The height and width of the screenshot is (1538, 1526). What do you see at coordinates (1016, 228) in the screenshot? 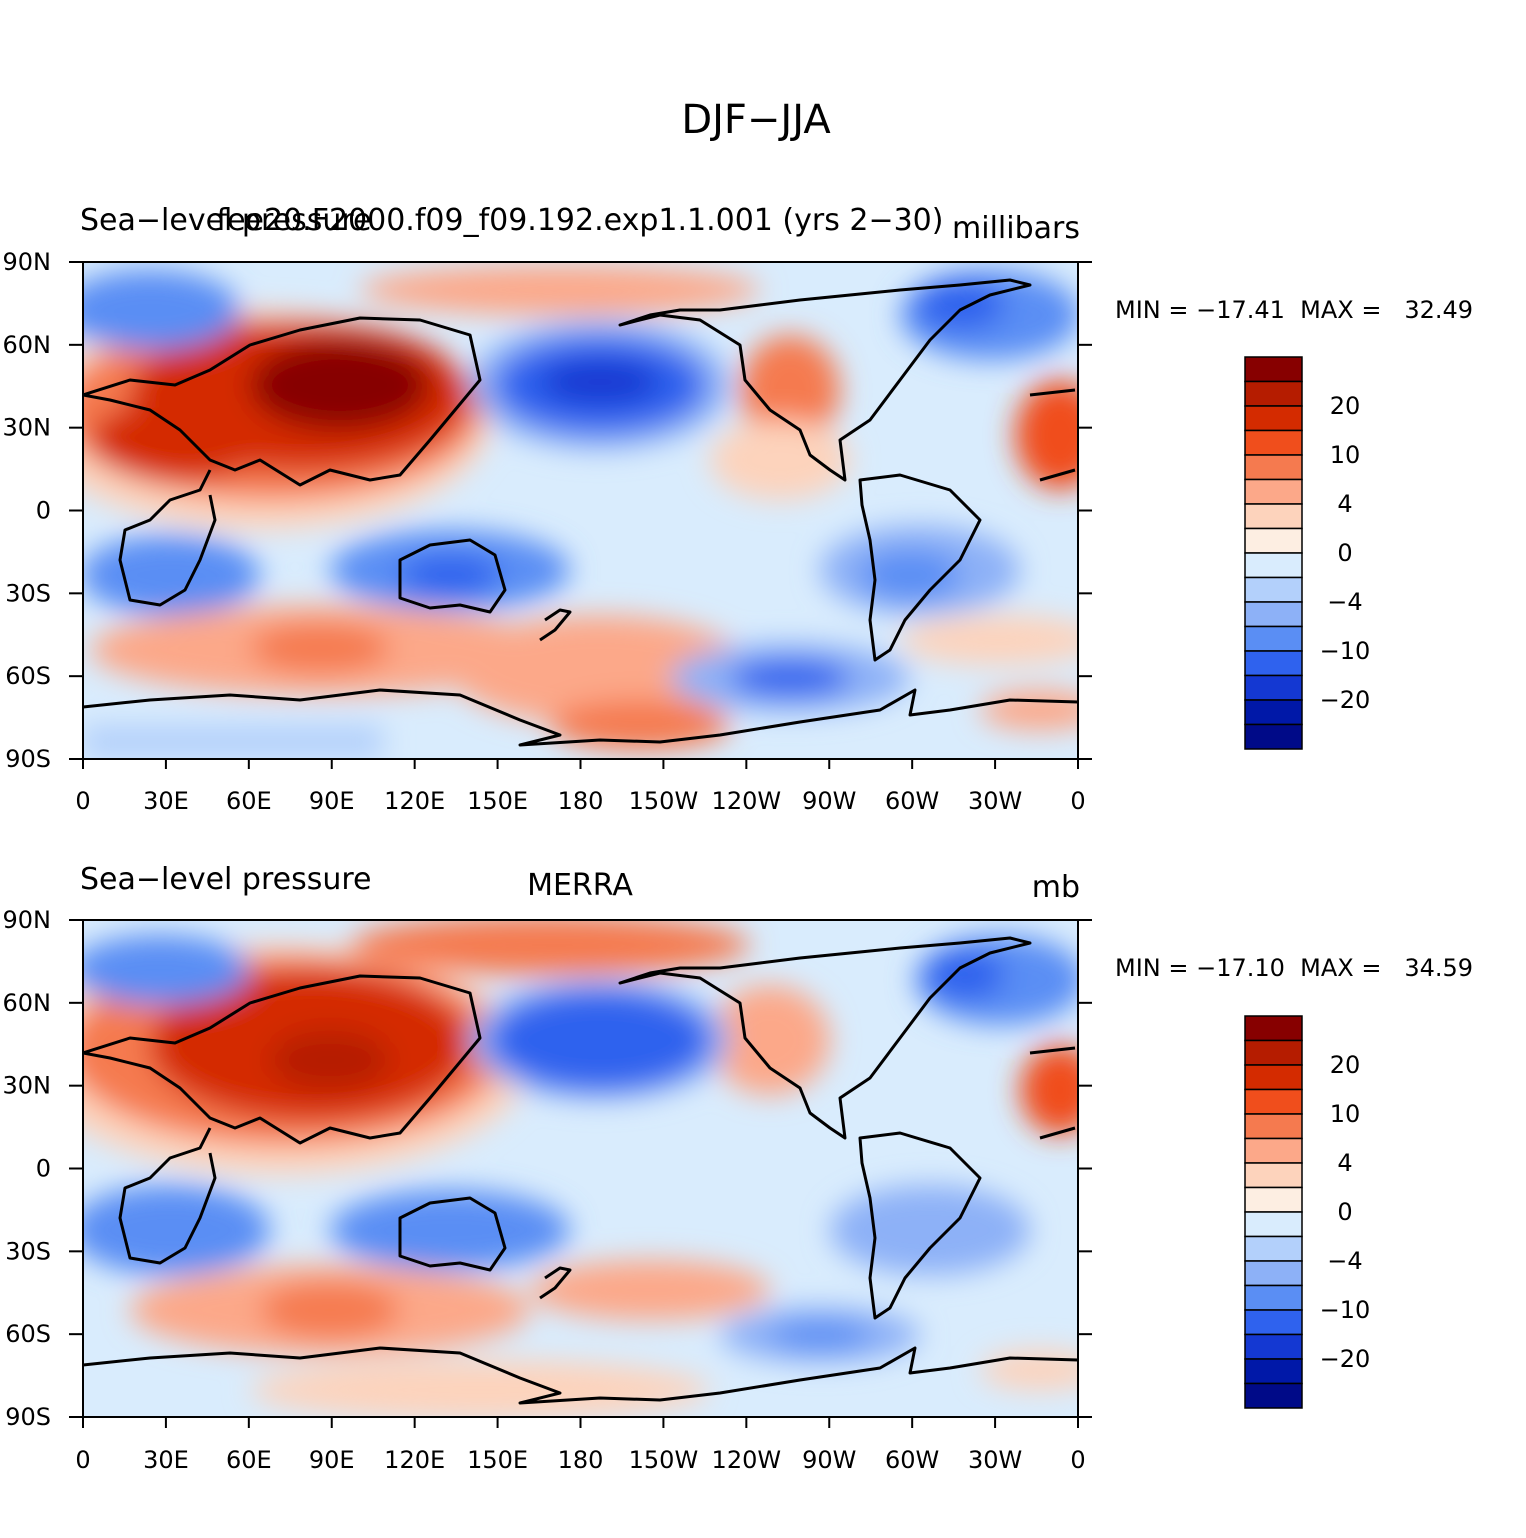
I see `panel-units: millibars` at bounding box center [1016, 228].